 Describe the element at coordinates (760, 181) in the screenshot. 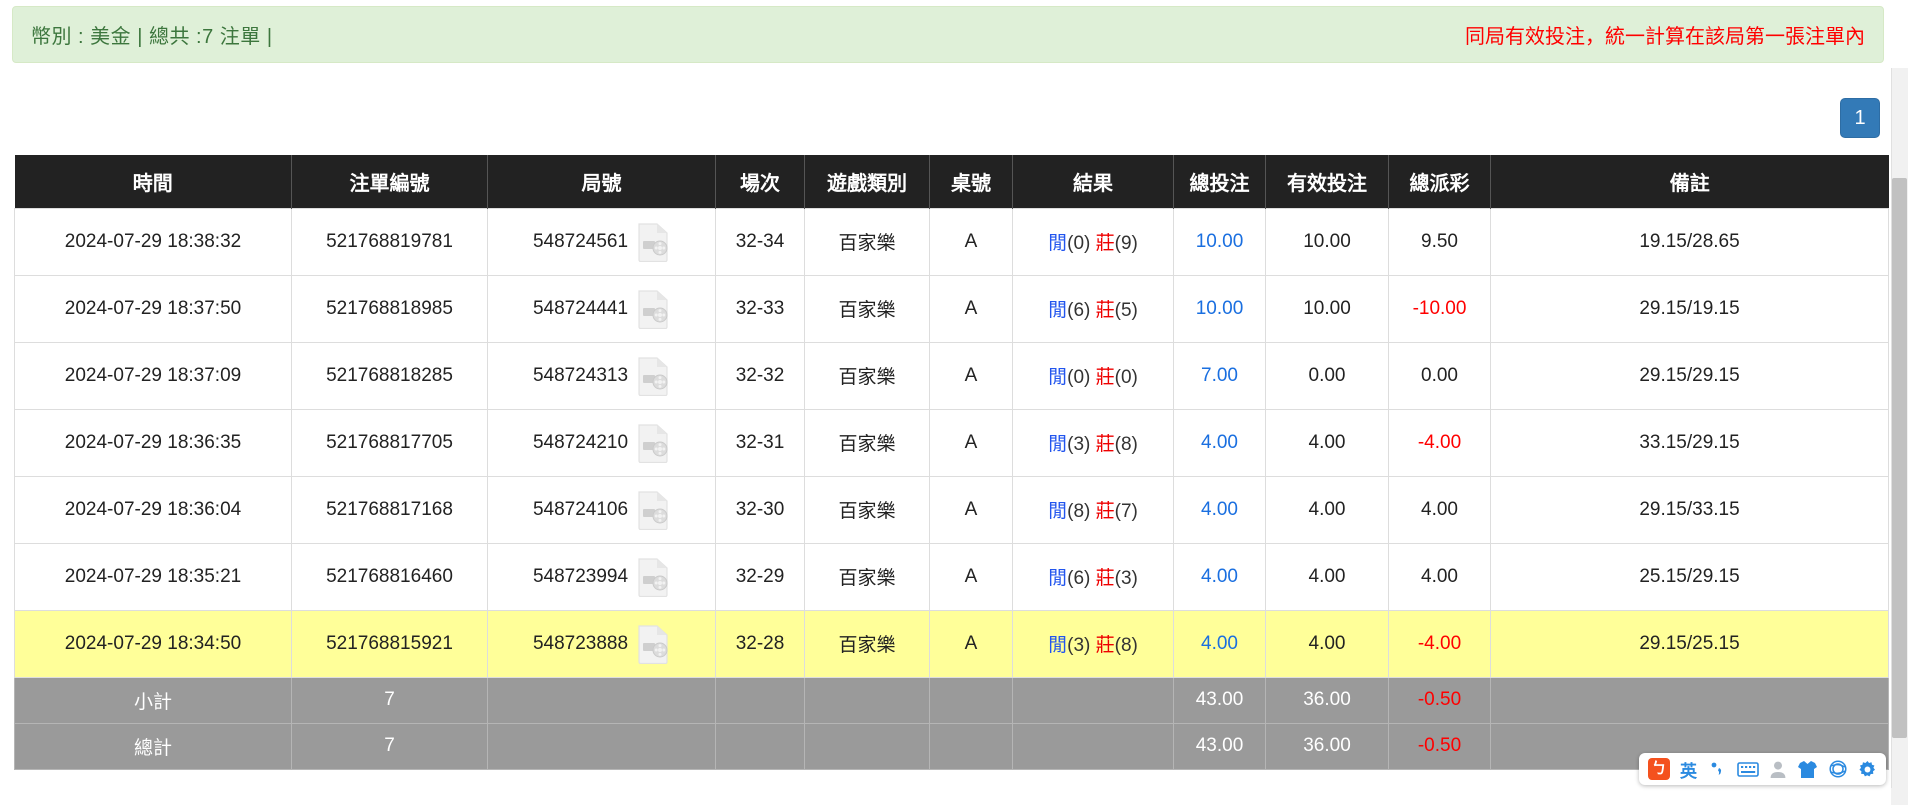

I see `col-header-shoe: 場次` at that location.